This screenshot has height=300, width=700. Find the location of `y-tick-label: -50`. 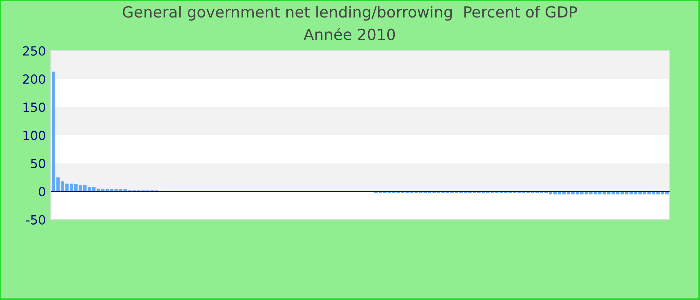

y-tick-label: -50 is located at coordinates (36, 220).